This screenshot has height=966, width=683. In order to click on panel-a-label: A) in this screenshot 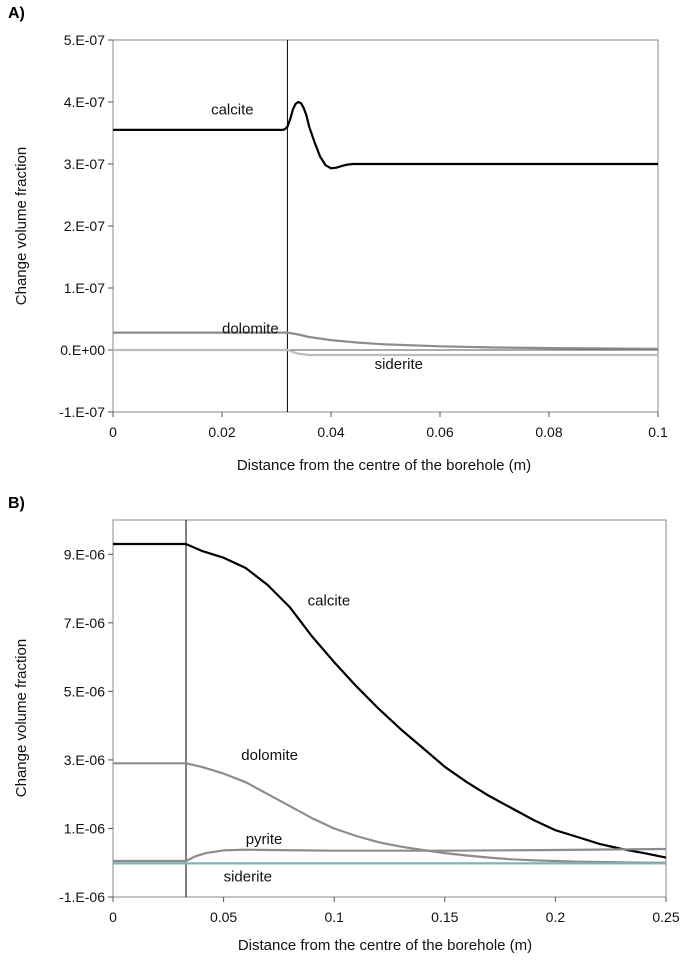, I will do `click(16, 13)`.